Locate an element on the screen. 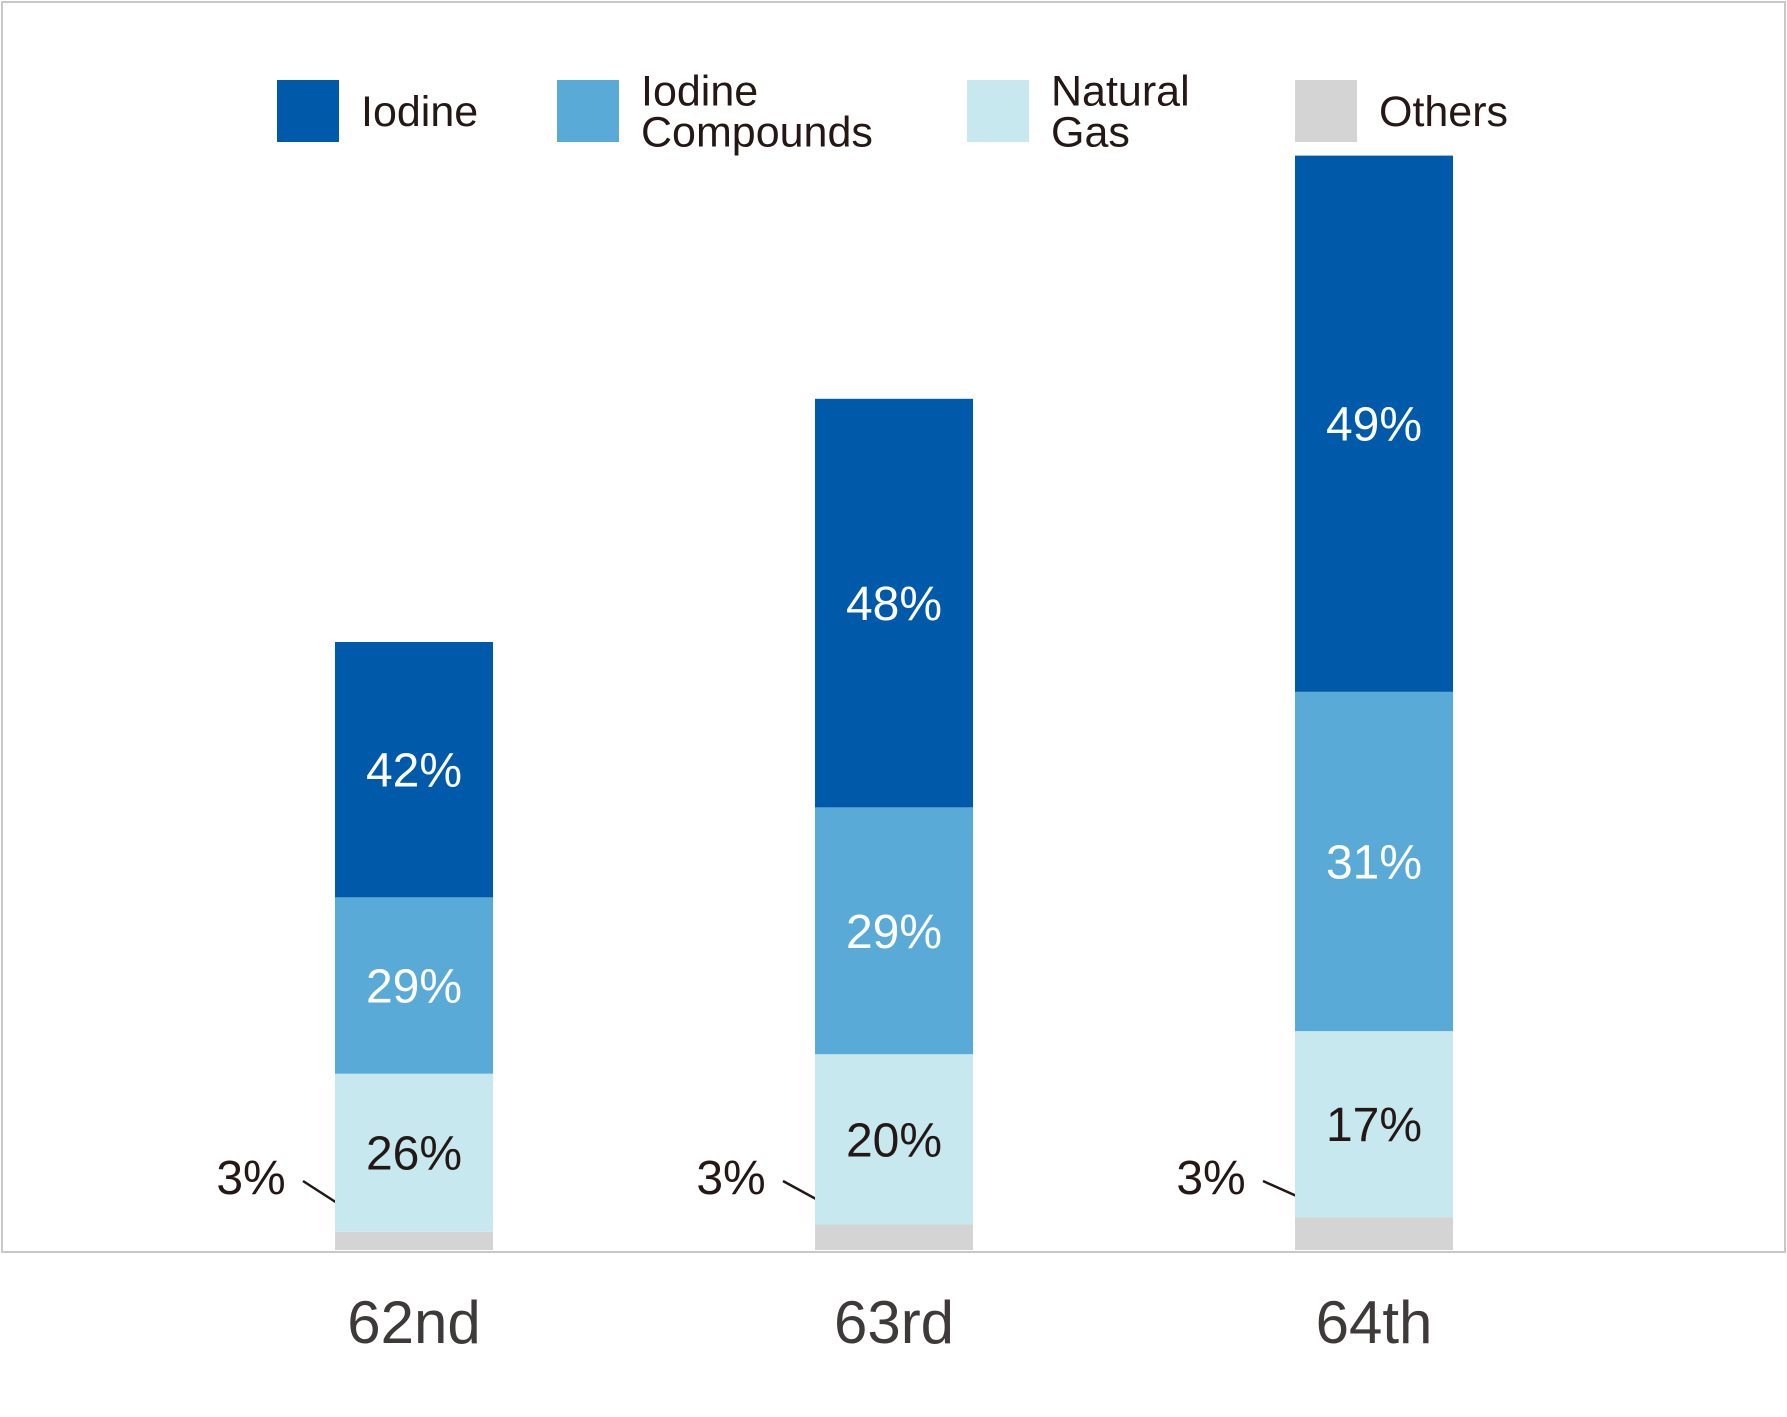 The width and height of the screenshot is (1787, 1417). data-label-iodine-63rd: 48% is located at coordinates (894, 604).